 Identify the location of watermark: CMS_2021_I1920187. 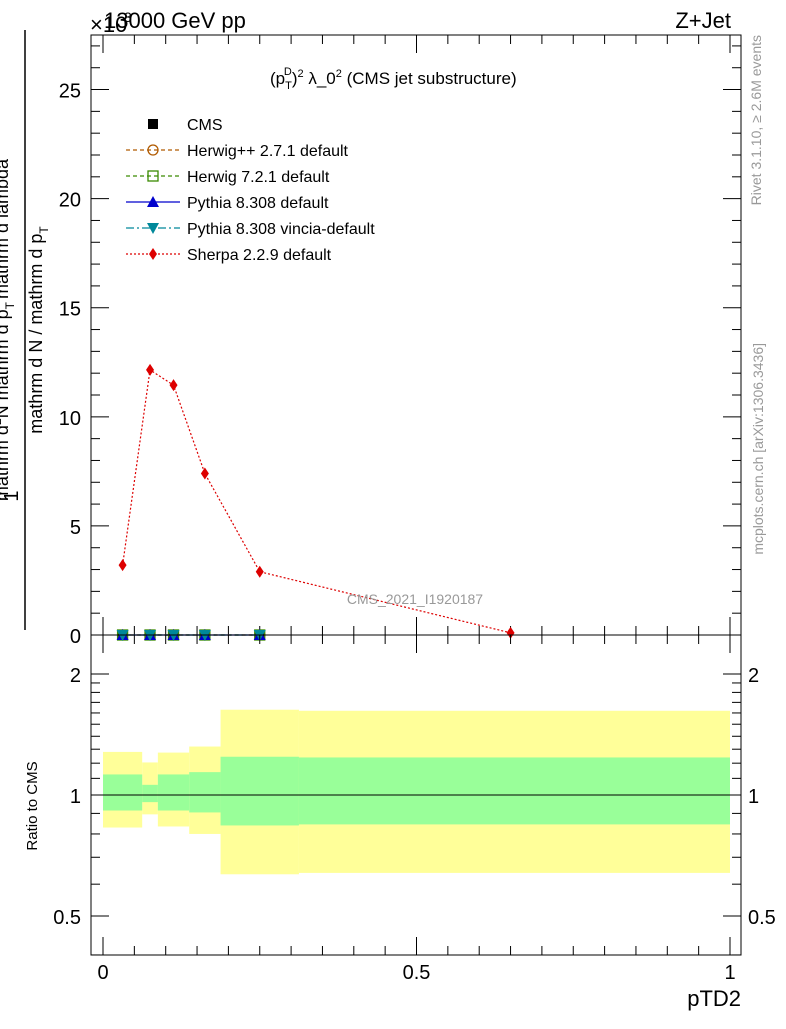
(415, 599).